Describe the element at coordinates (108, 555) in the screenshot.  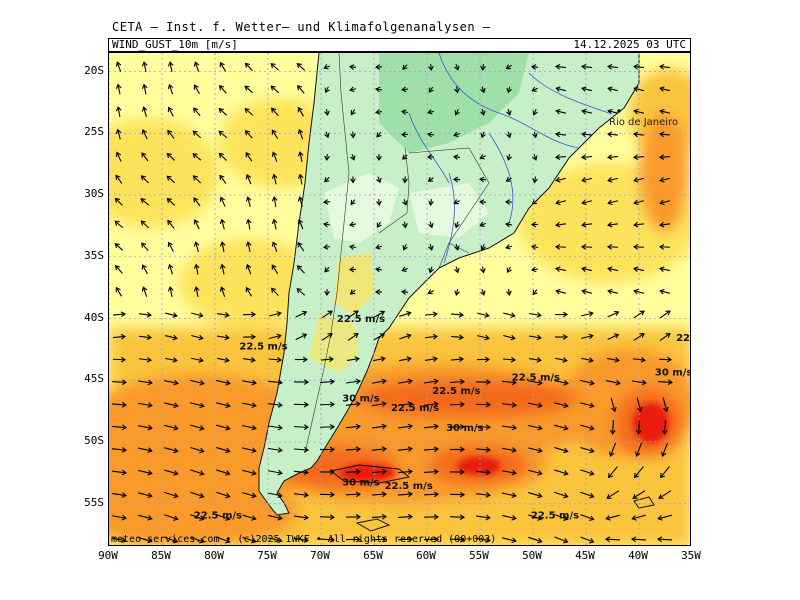
I see `lon-tick-90W: 90W` at that location.